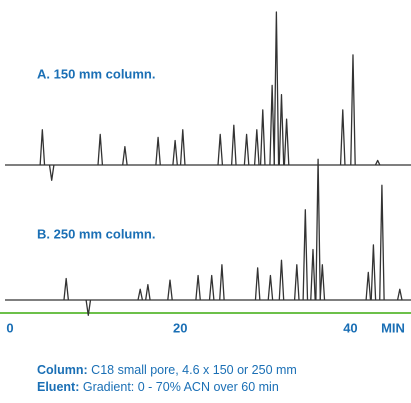 The width and height of the screenshot is (411, 403). Describe the element at coordinates (62, 370) in the screenshot. I see `note-label: Column:` at that location.